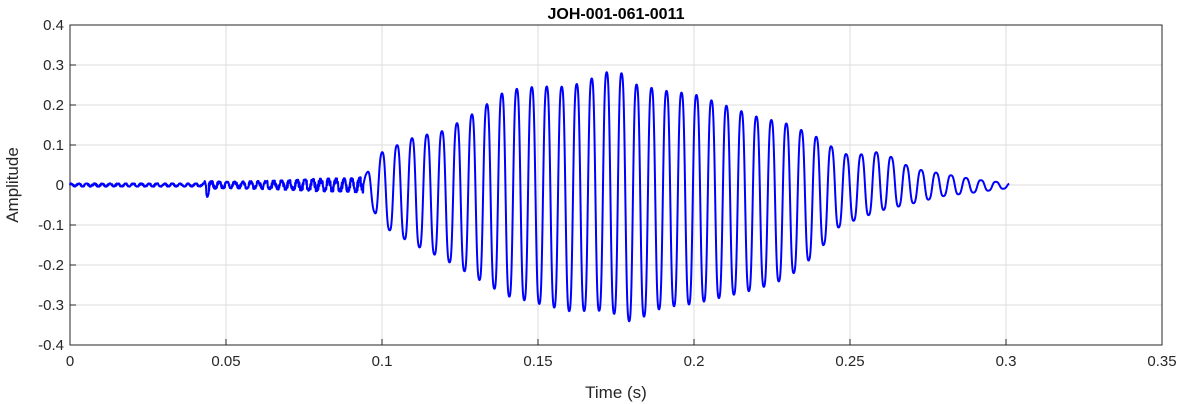  I want to click on x-tick-label: 0, so click(70, 361).